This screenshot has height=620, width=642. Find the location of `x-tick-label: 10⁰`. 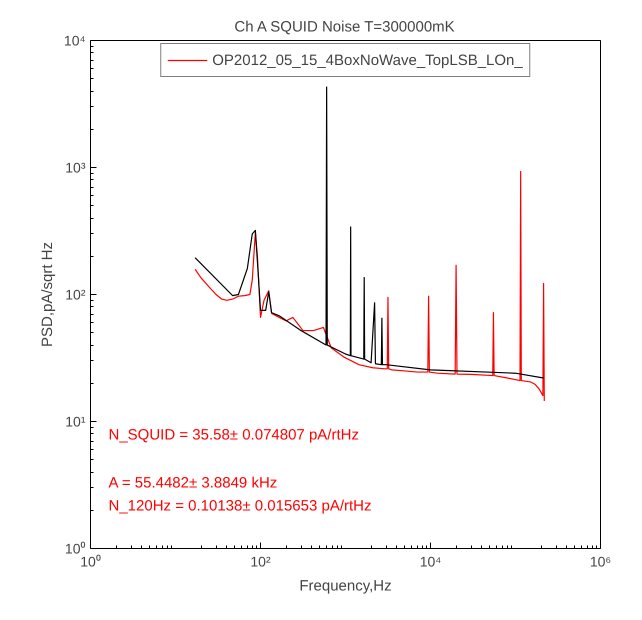

x-tick-label: 10⁰ is located at coordinates (90, 562).